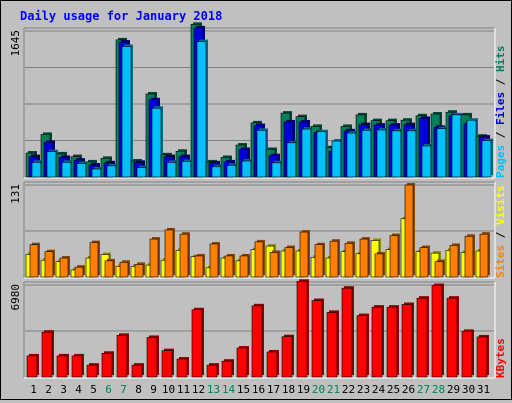  Describe the element at coordinates (288, 389) in the screenshot. I see `x-tick-label: 18` at that location.